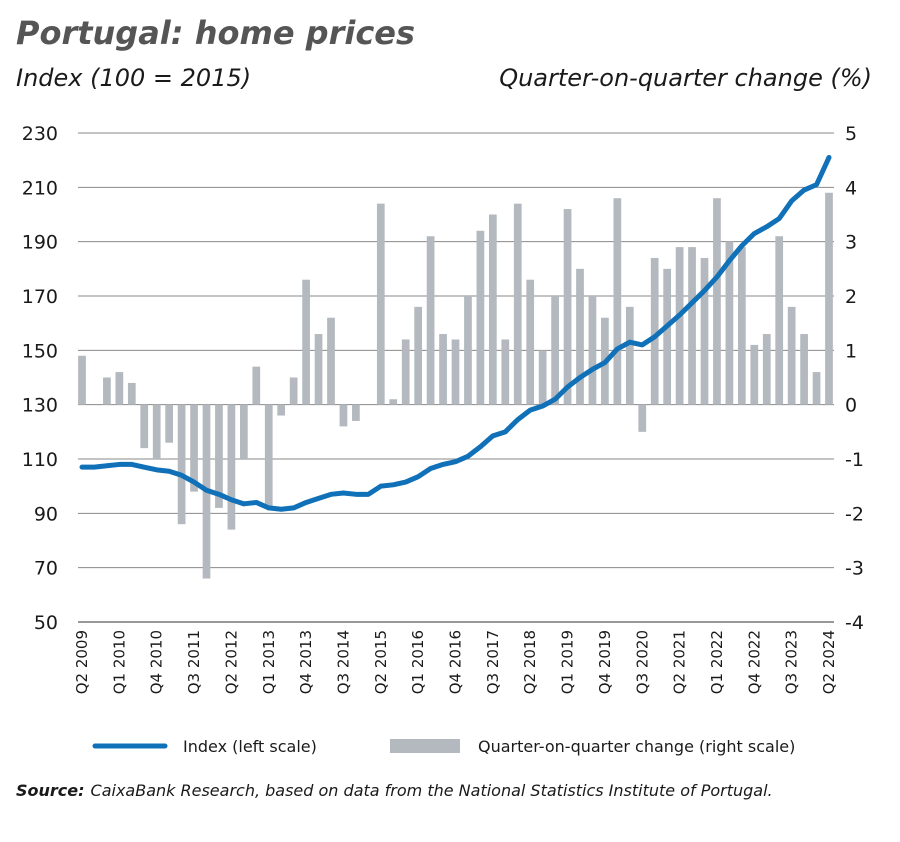  Describe the element at coordinates (568, 662) in the screenshot. I see `x-tick-label: Q1 2019` at that location.